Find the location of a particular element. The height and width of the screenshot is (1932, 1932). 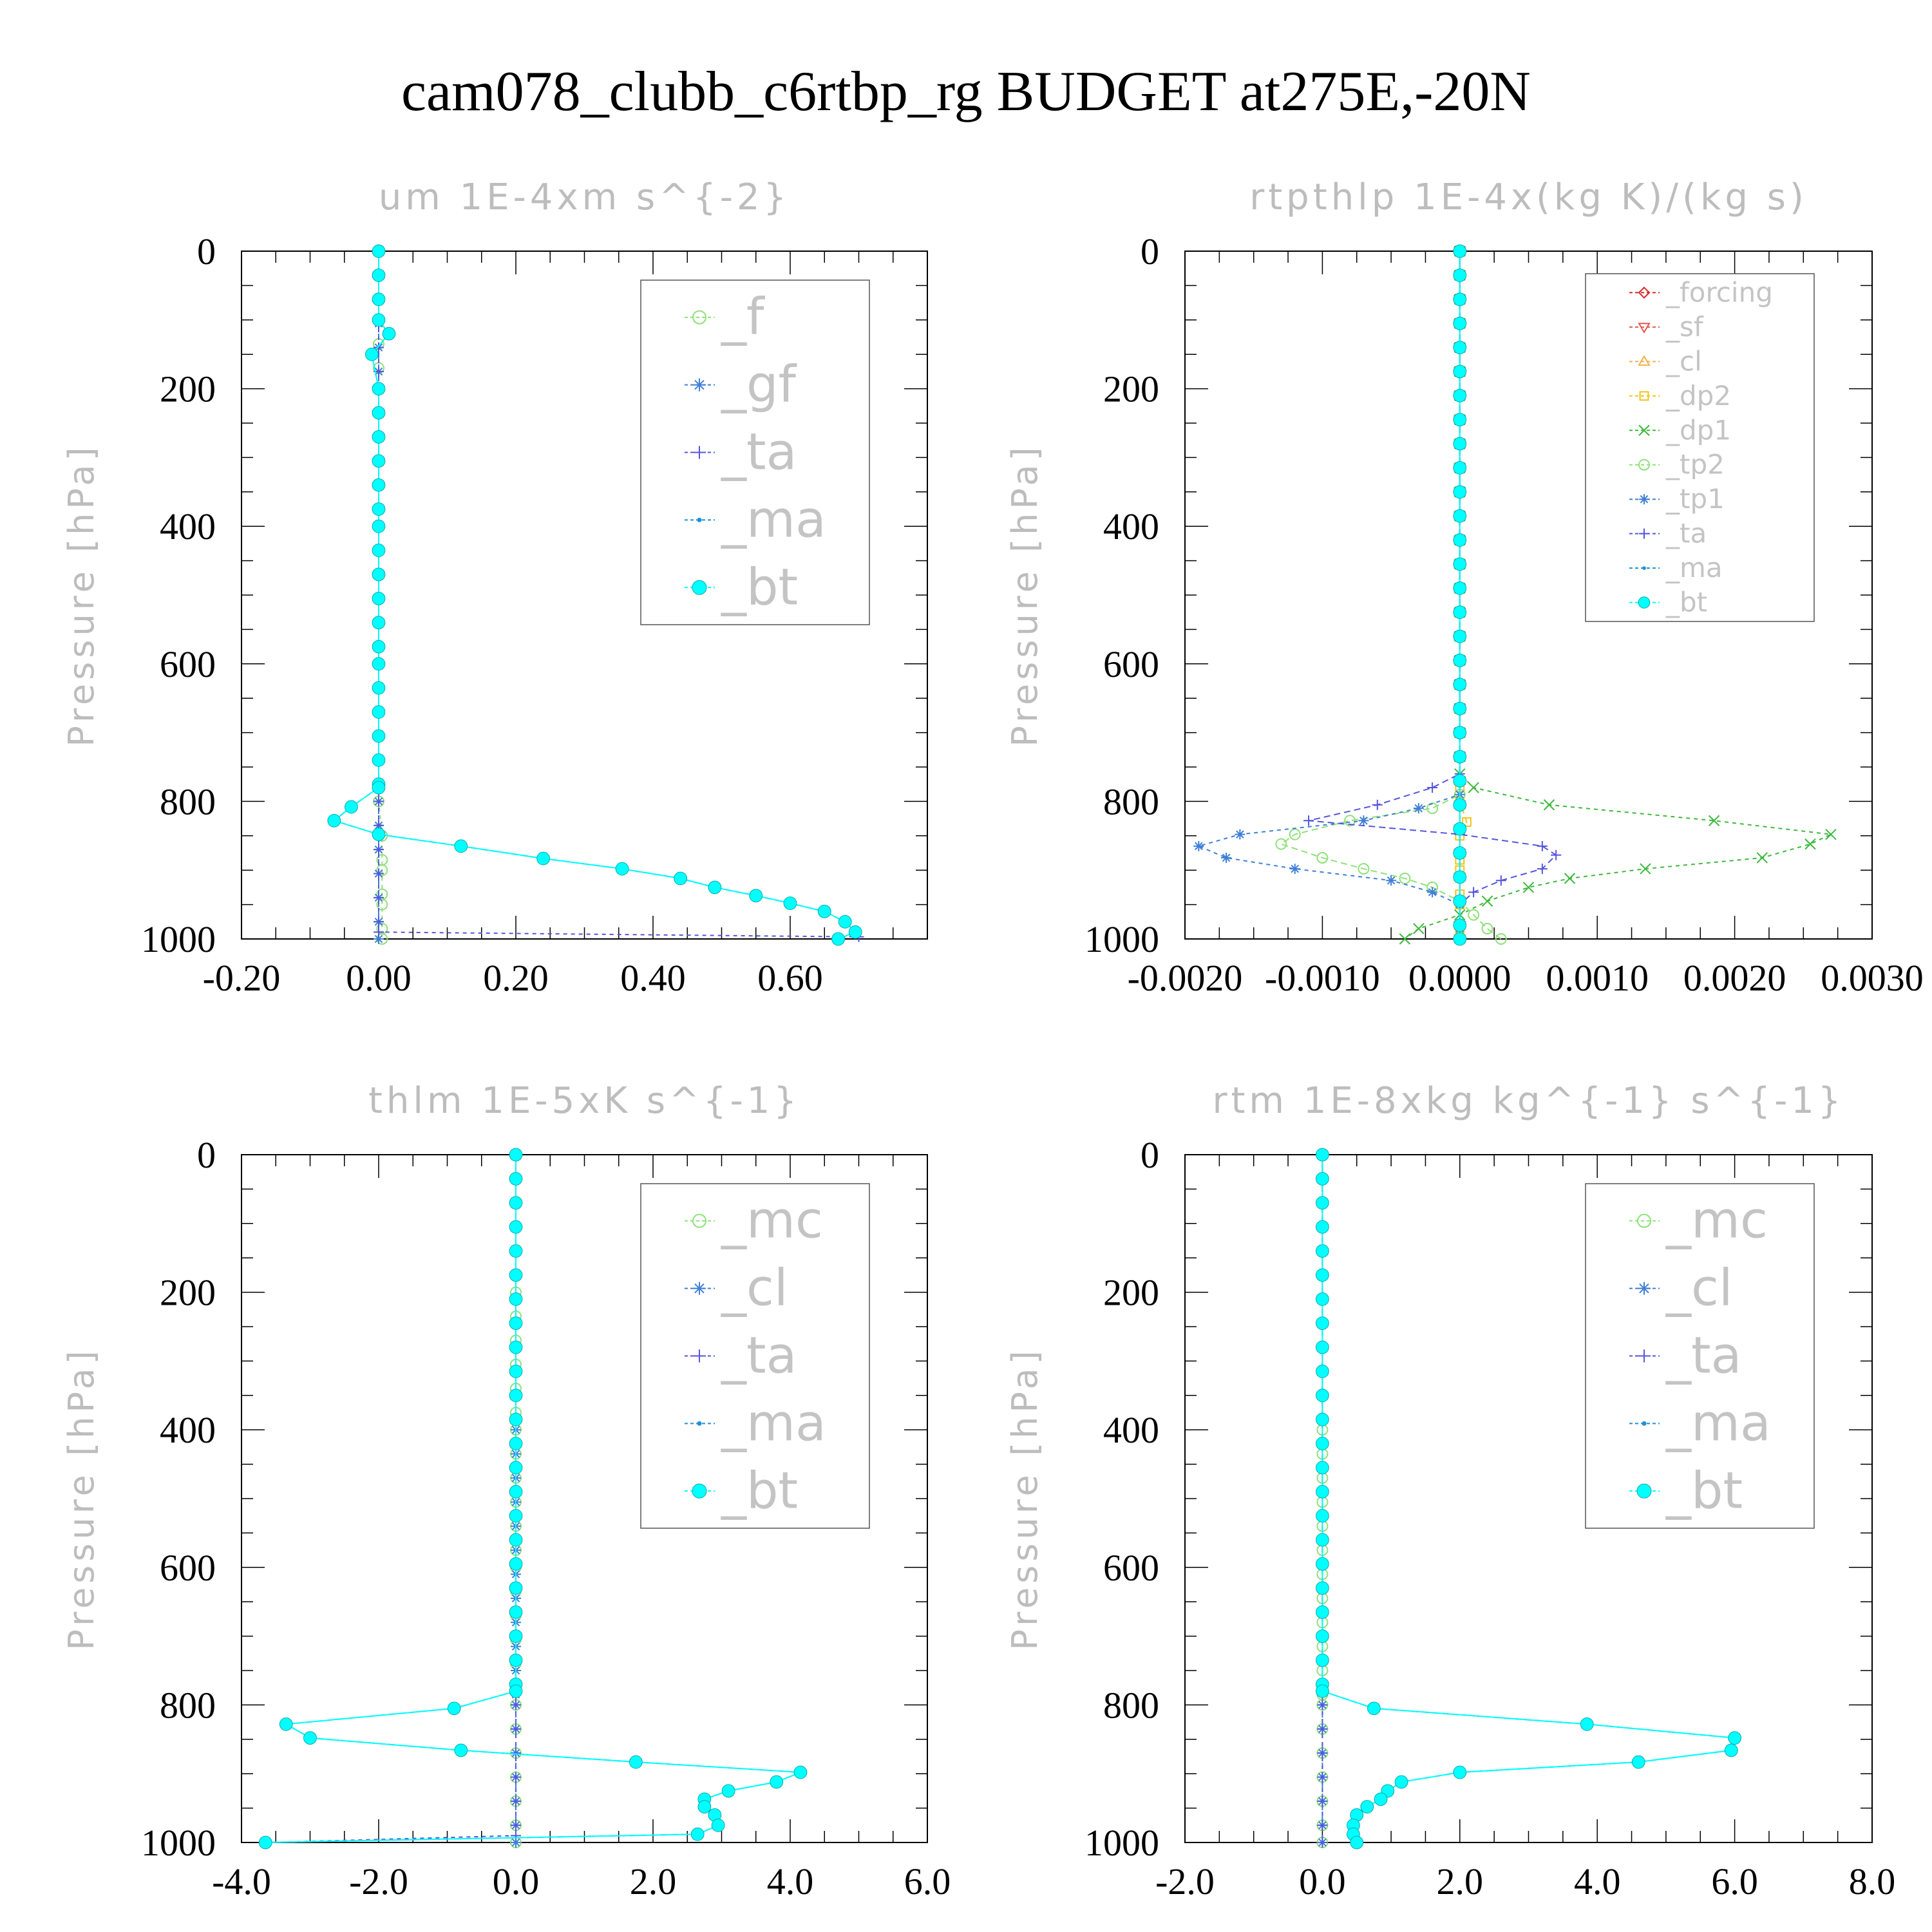

x-tick-label: 0.40 is located at coordinates (653, 978).